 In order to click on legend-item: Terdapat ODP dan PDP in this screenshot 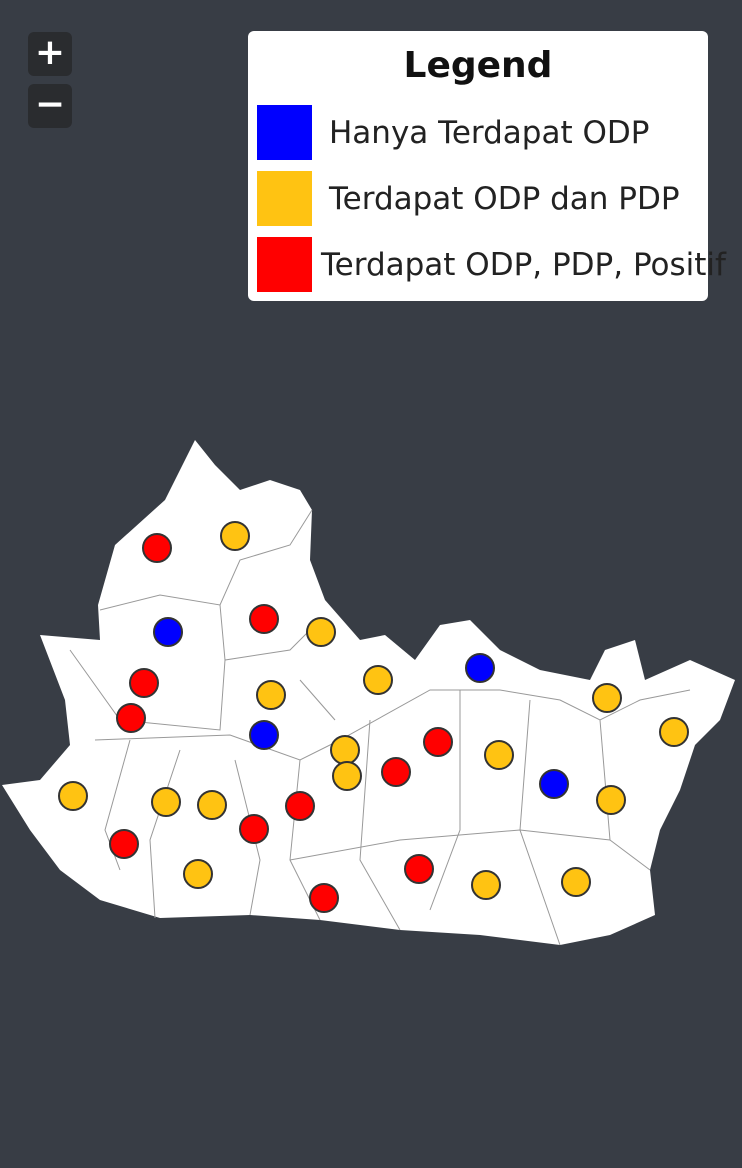, I will do `click(482, 199)`.